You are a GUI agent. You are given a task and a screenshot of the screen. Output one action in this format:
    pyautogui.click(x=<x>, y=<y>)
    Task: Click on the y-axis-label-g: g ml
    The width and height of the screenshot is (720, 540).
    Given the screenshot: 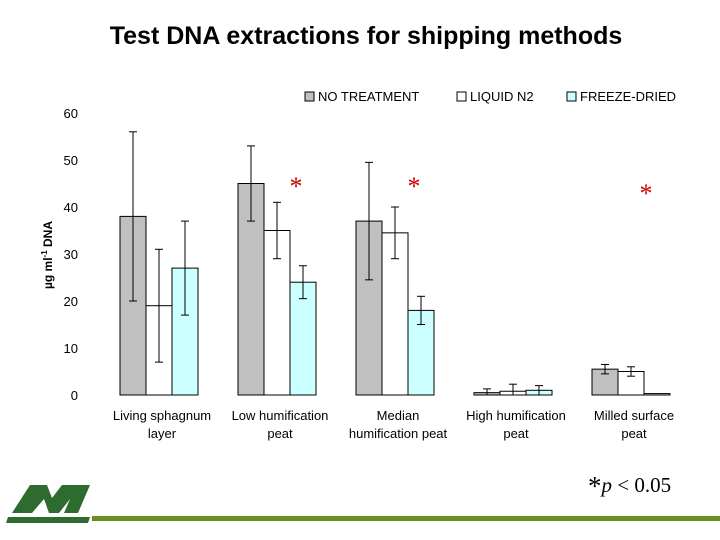 What is the action you would take?
    pyautogui.click(x=48, y=269)
    